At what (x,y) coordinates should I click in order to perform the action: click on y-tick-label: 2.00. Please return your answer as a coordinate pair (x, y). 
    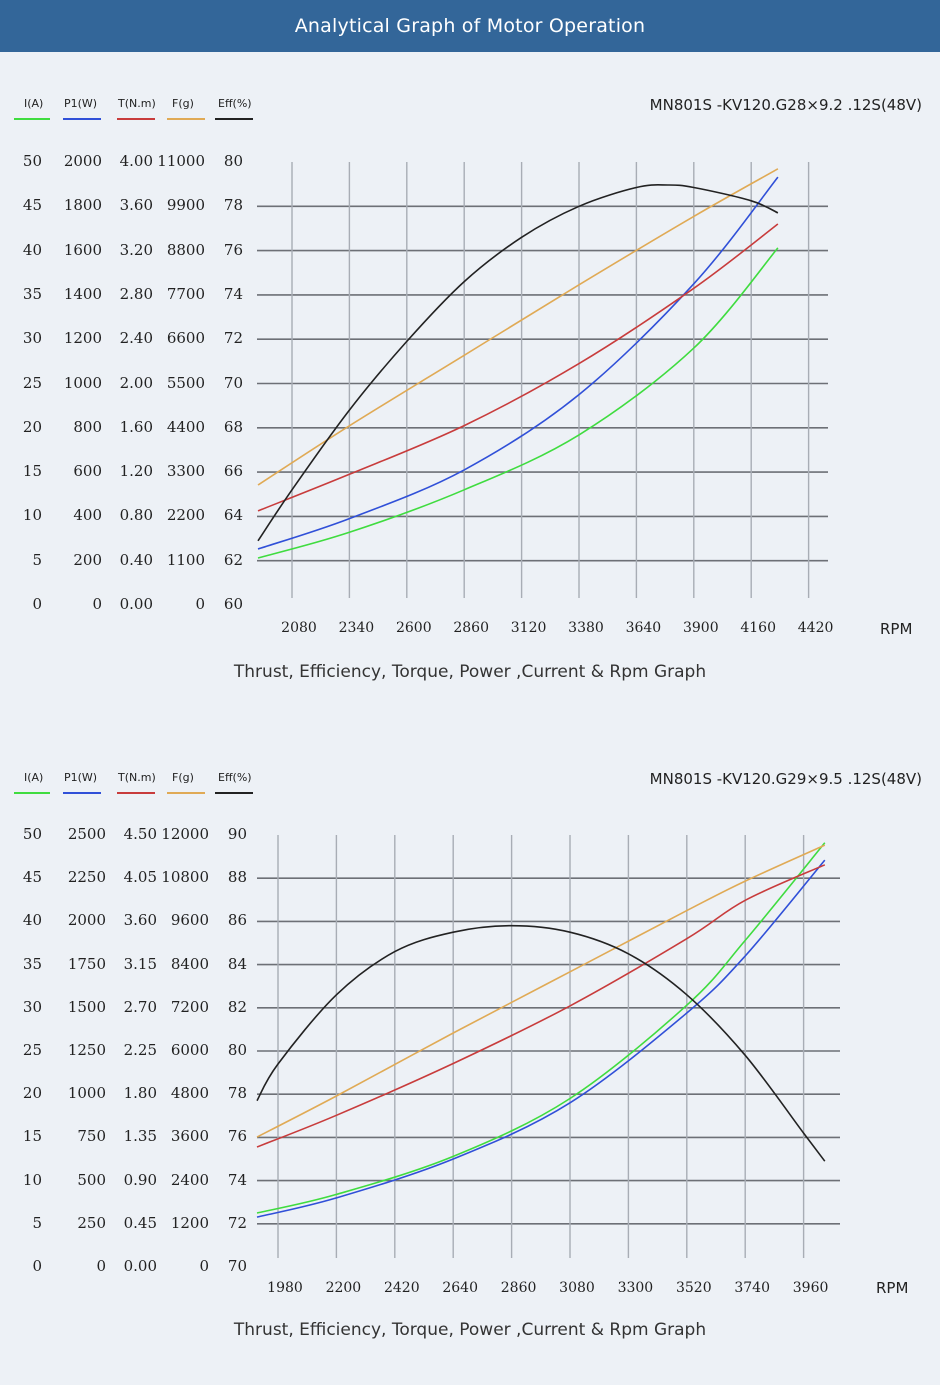
    Looking at the image, I should click on (136, 382).